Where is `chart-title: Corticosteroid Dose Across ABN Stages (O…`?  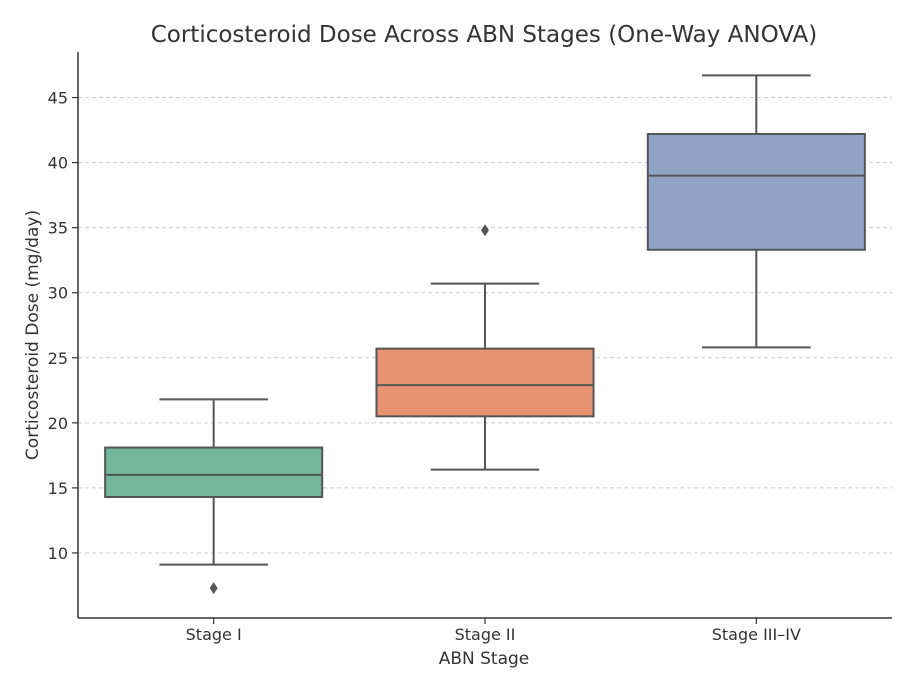 chart-title: Corticosteroid Dose Across ABN Stages (O… is located at coordinates (484, 35).